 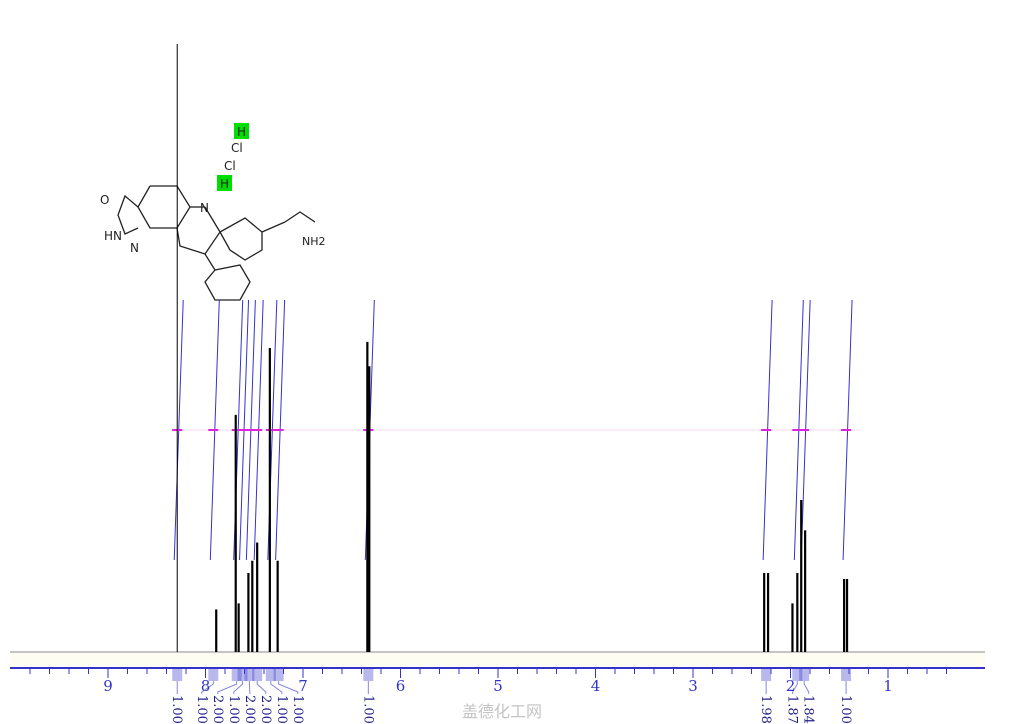 What do you see at coordinates (765, 709) in the screenshot?
I see `integral-label: 1.98` at bounding box center [765, 709].